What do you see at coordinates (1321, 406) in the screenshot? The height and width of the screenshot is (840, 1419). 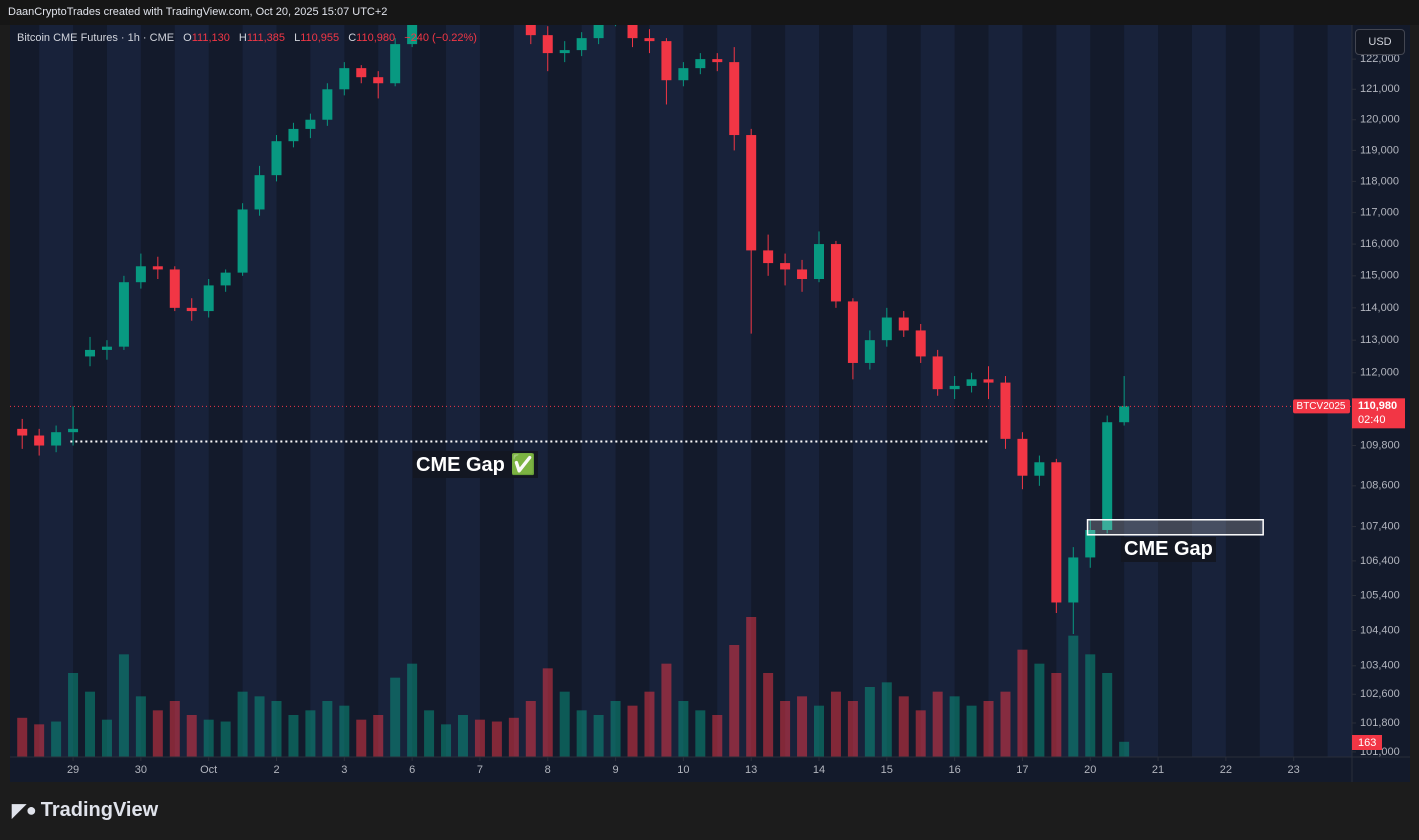 I see `symbol-tag-text: BTCV2025` at bounding box center [1321, 406].